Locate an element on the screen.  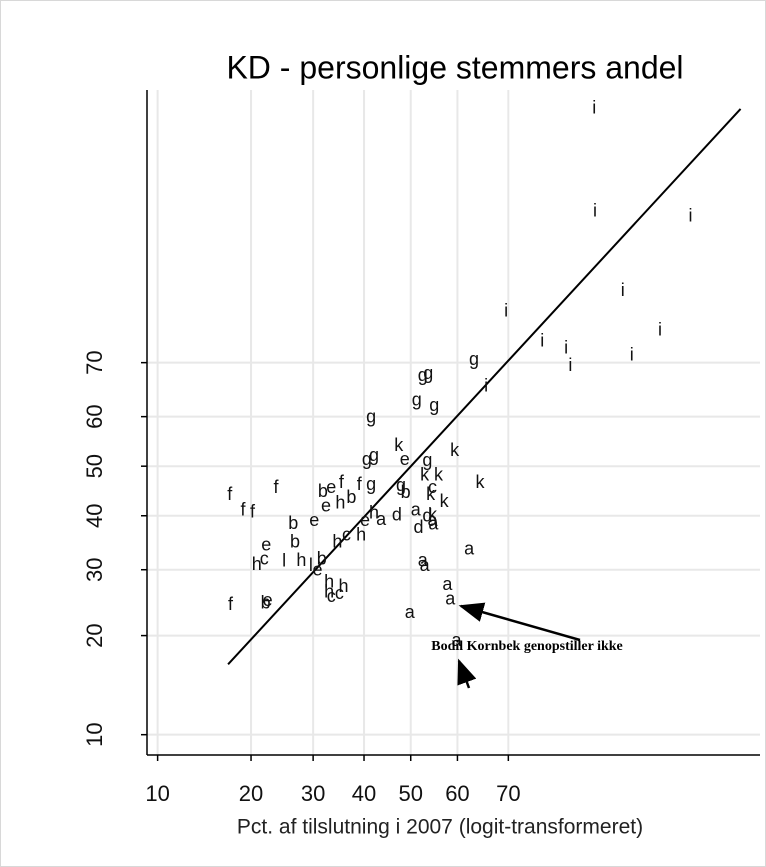
annotation: Bodil Kornbek genopstiller ikke is located at coordinates (527, 646).